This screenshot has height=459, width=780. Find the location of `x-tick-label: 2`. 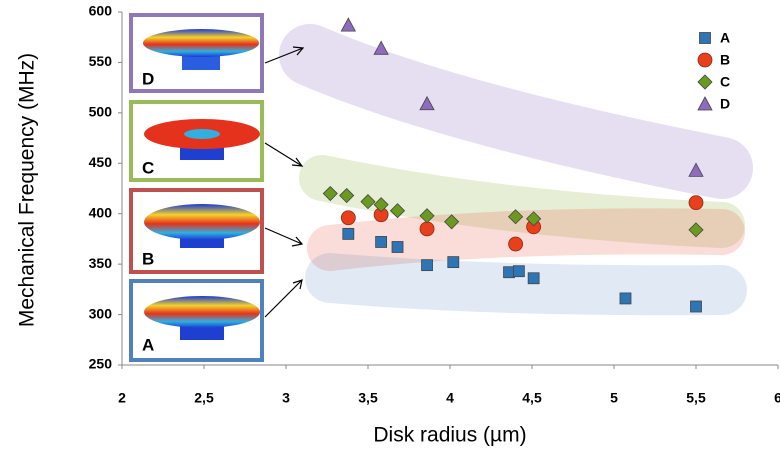

x-tick-label: 2 is located at coordinates (122, 398).